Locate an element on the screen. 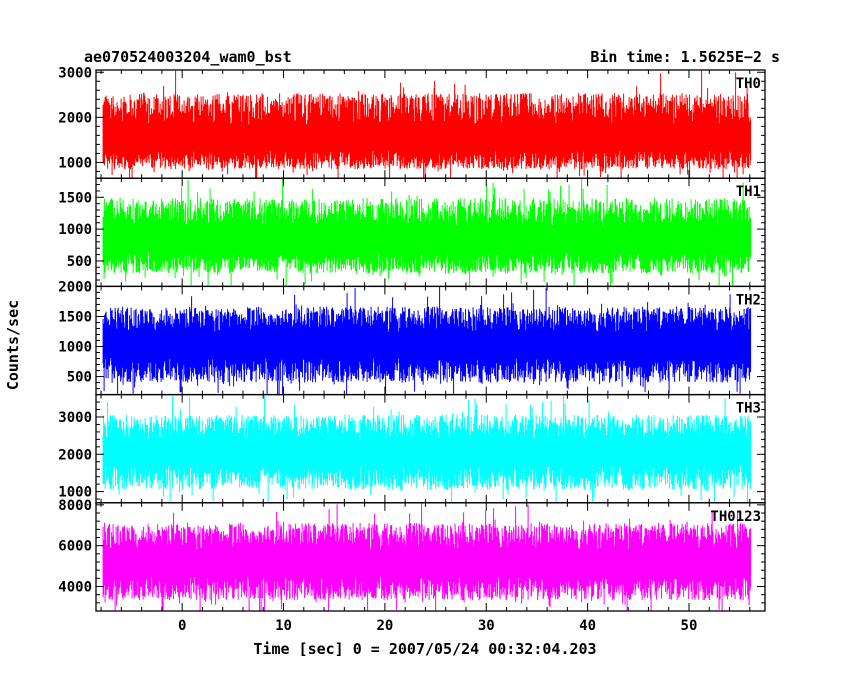 This screenshot has height=680, width=850. panel-th2: 500 1000 1500 2000 TH2 is located at coordinates (412, 337).